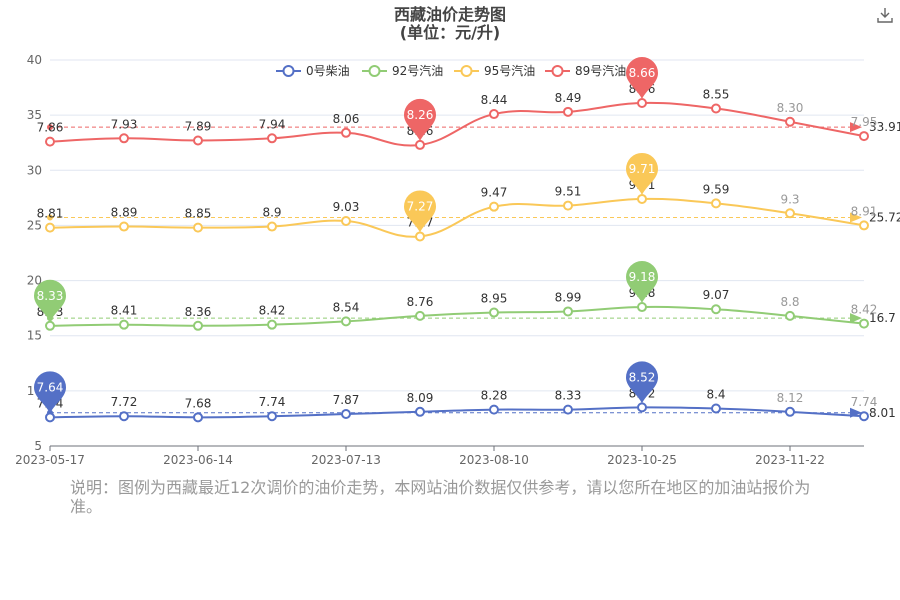  What do you see at coordinates (494, 299) in the screenshot?
I see `data-label: 8.95` at bounding box center [494, 299].